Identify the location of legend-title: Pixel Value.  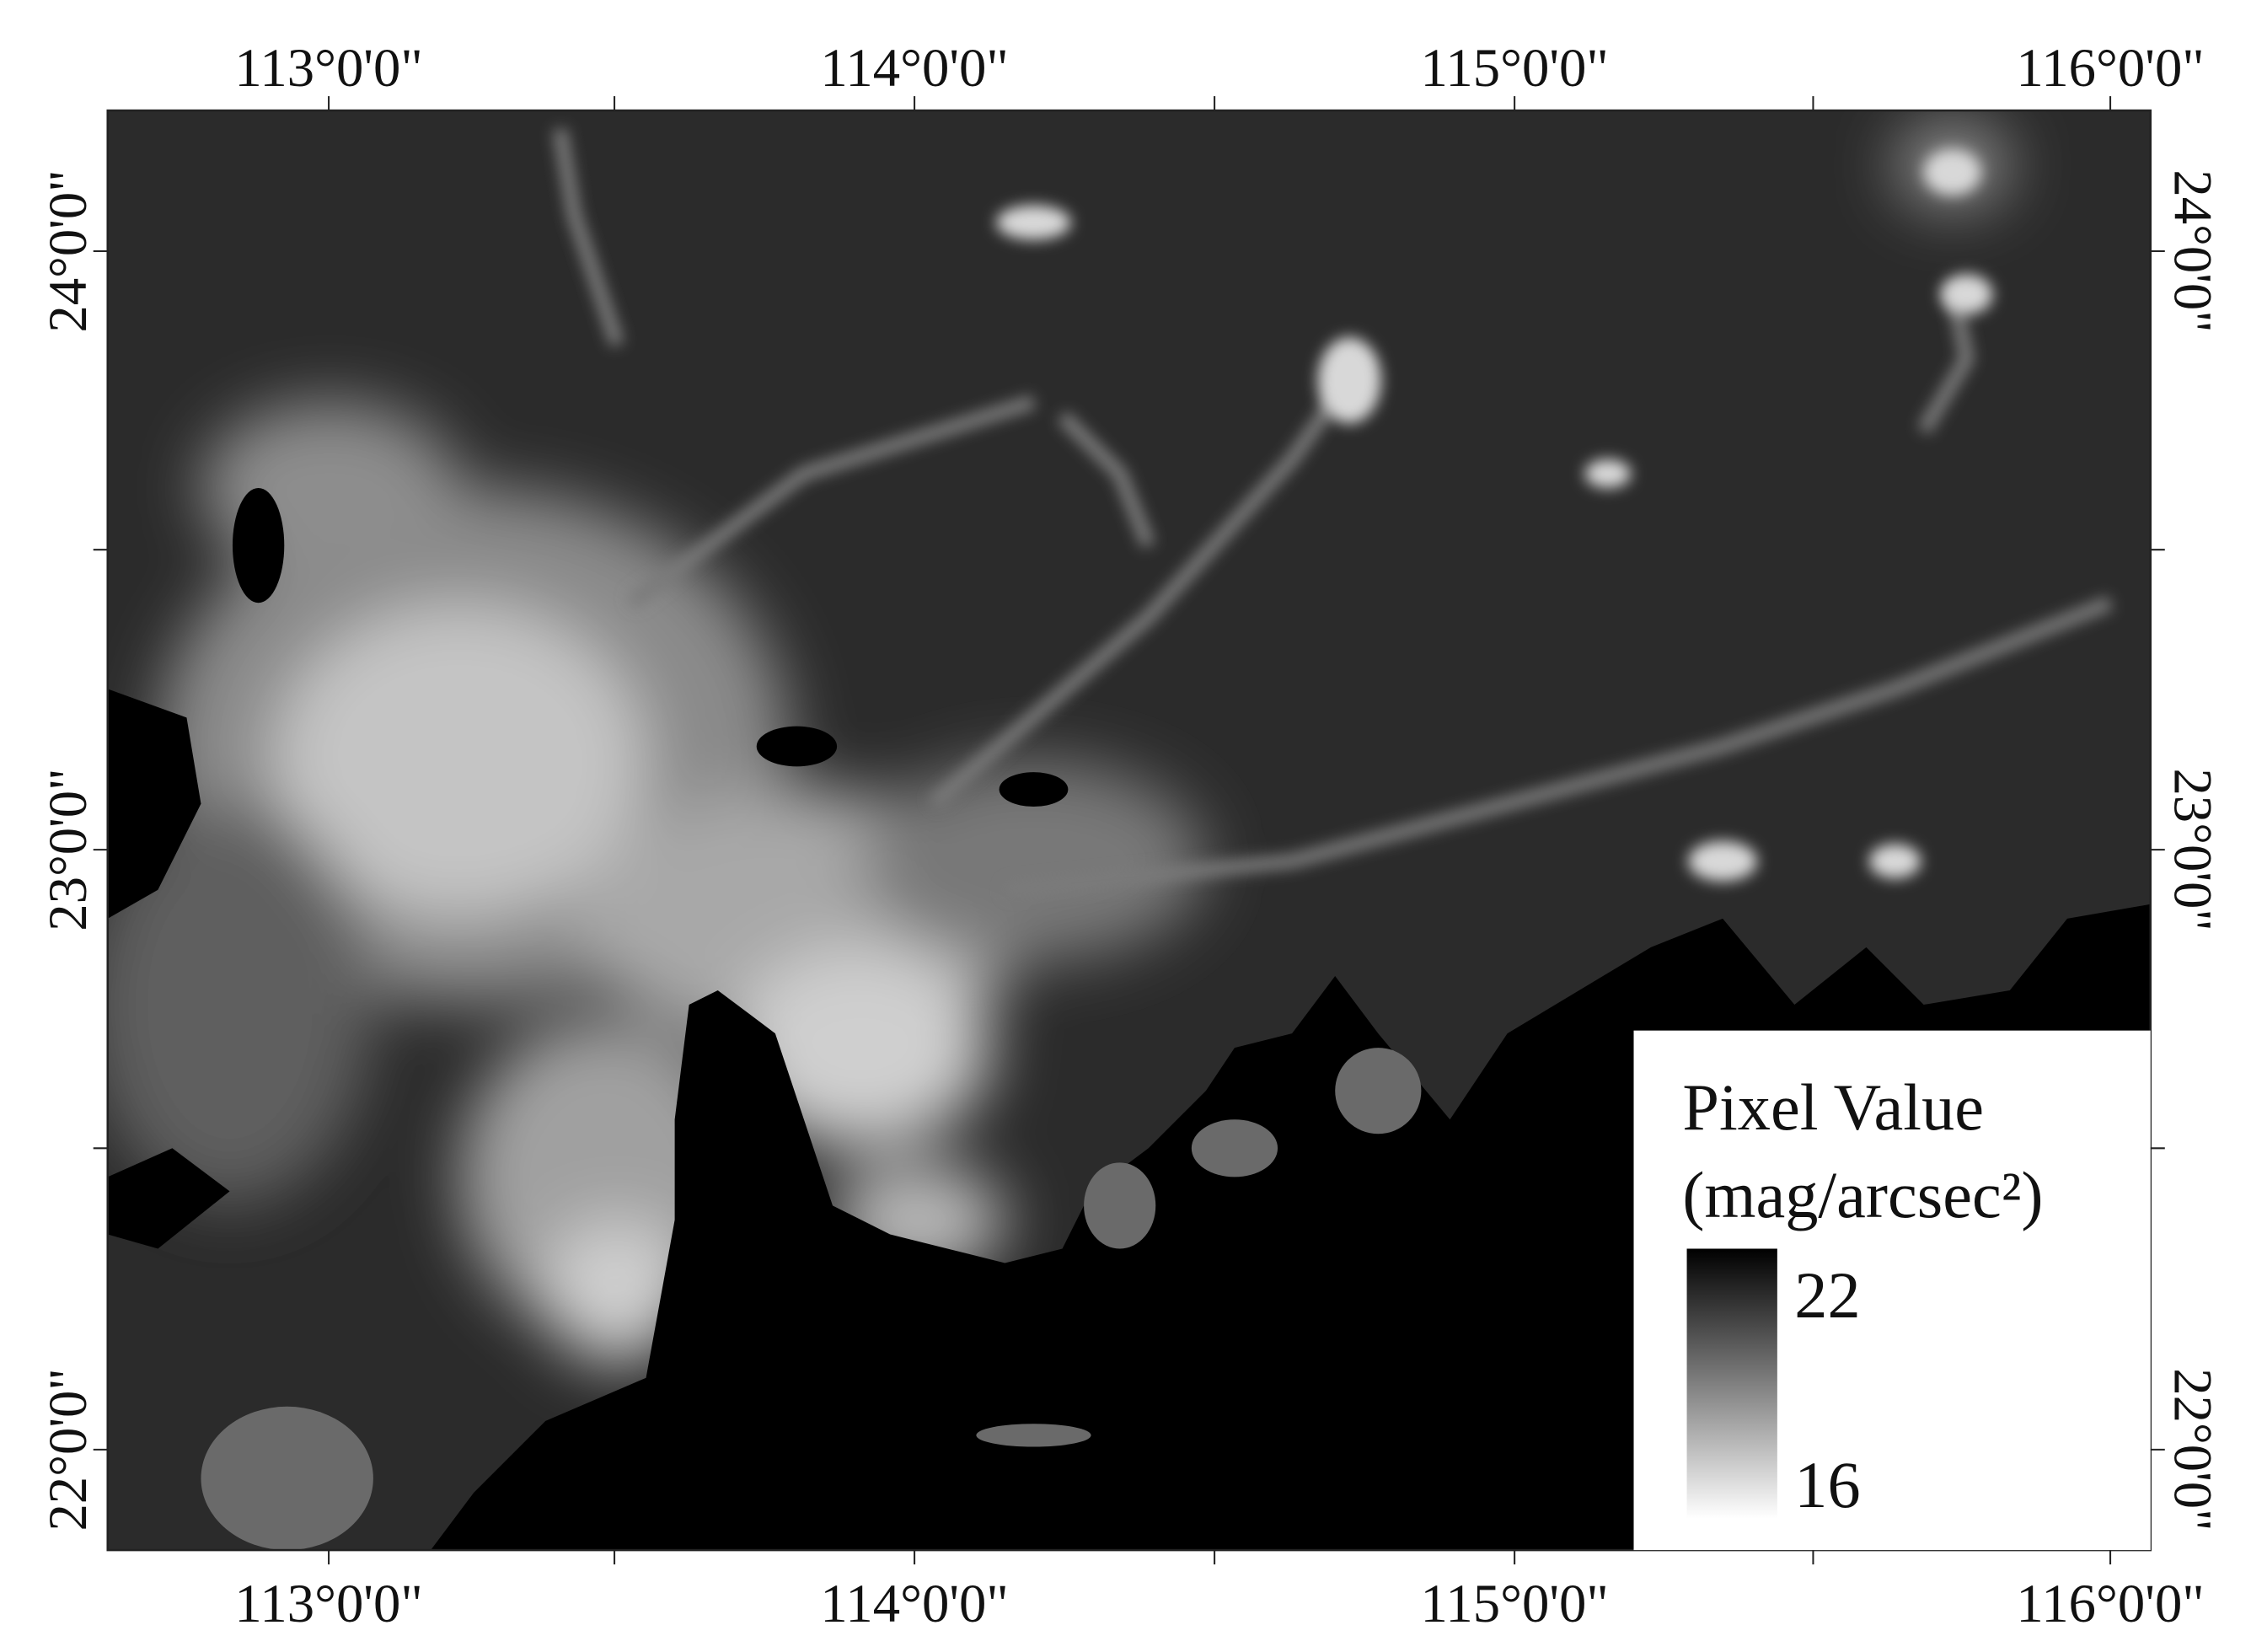
(1833, 1107).